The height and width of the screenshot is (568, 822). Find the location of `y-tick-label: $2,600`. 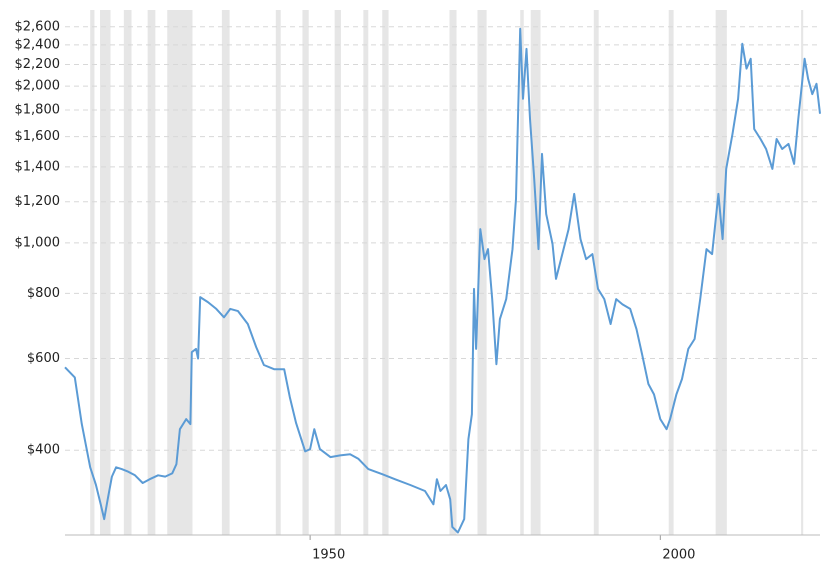

y-tick-label: $2,600 is located at coordinates (38, 26).